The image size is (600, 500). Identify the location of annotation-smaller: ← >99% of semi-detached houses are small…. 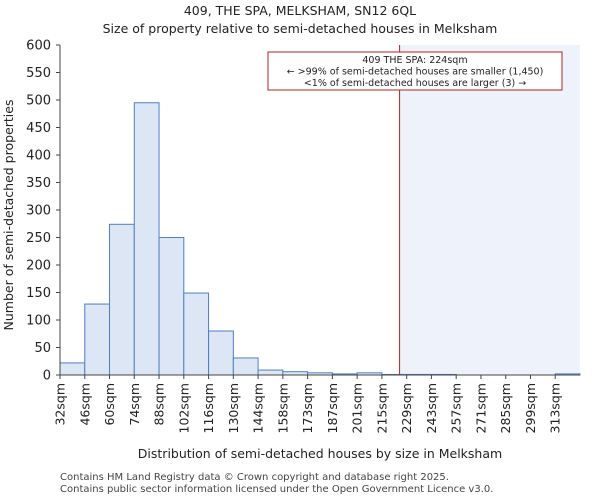
(415, 72).